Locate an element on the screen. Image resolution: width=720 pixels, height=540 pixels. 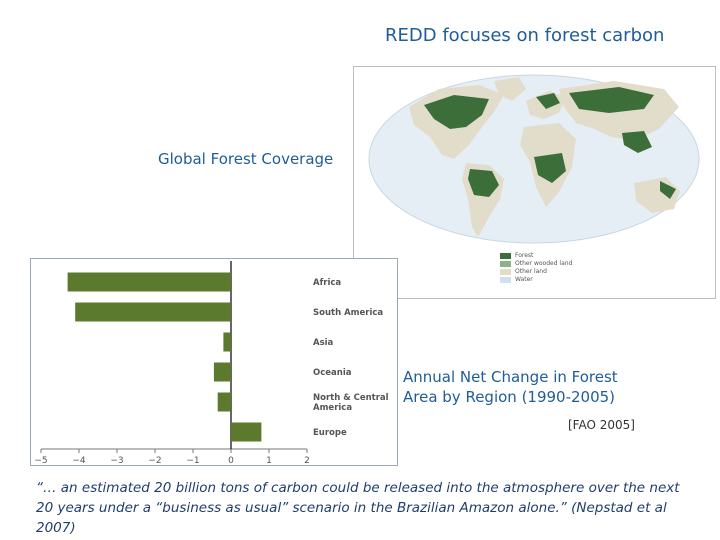
map-label: Global Forest Coverage is located at coordinates (246, 159).